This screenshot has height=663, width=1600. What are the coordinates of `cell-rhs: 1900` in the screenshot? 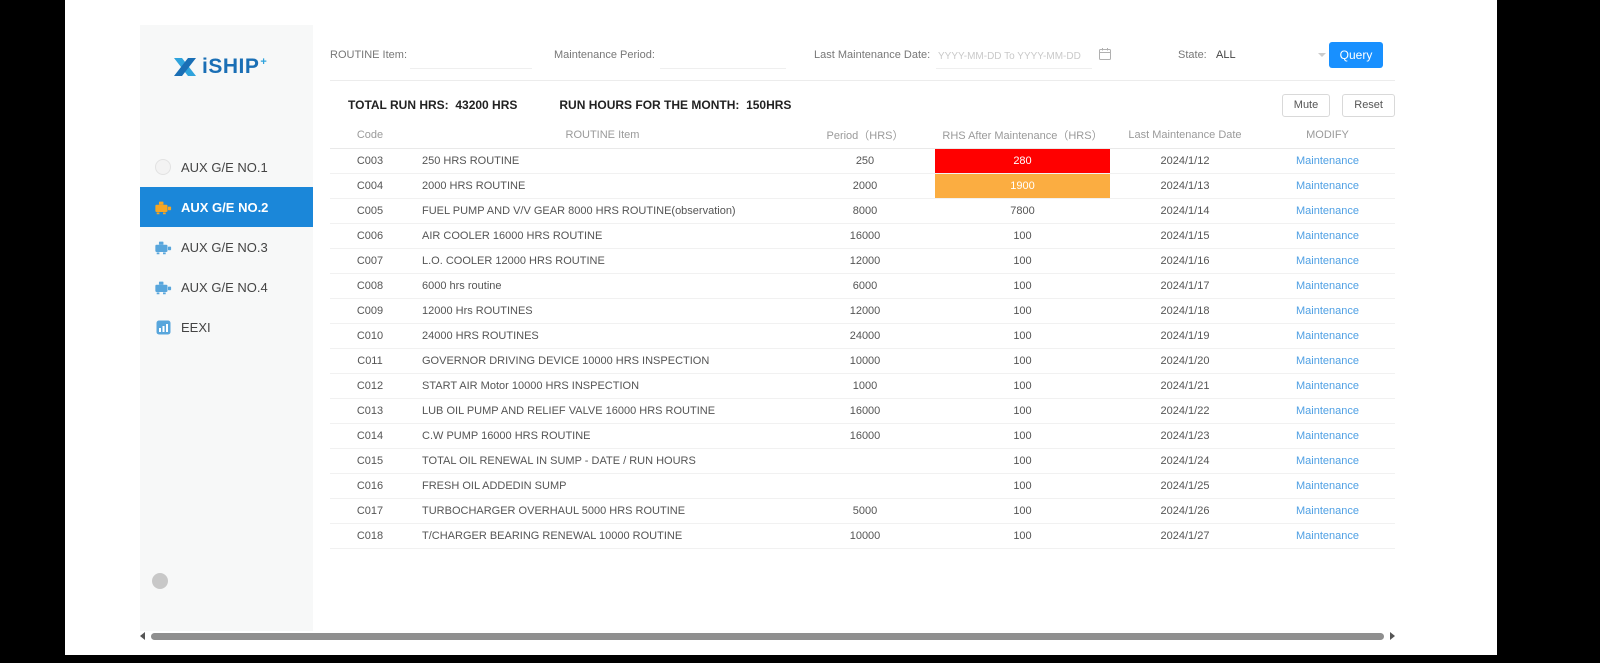 It's located at (1022, 186).